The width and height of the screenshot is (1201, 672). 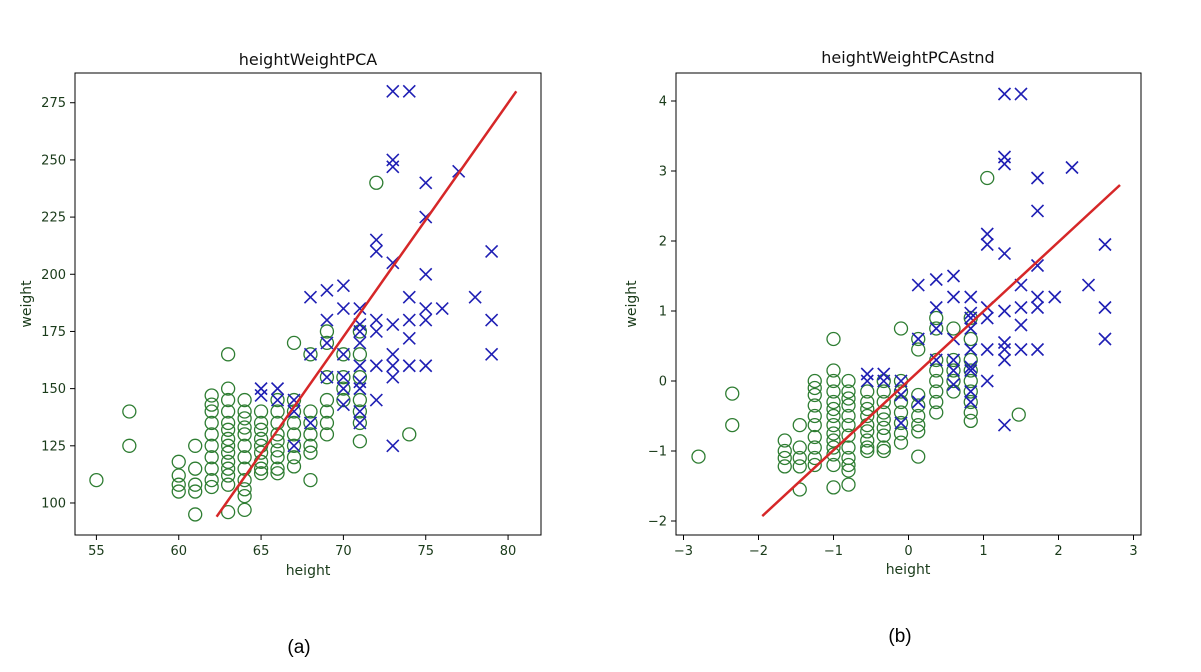 I want to click on x-tick-label-b: −3, so click(x=683, y=551).